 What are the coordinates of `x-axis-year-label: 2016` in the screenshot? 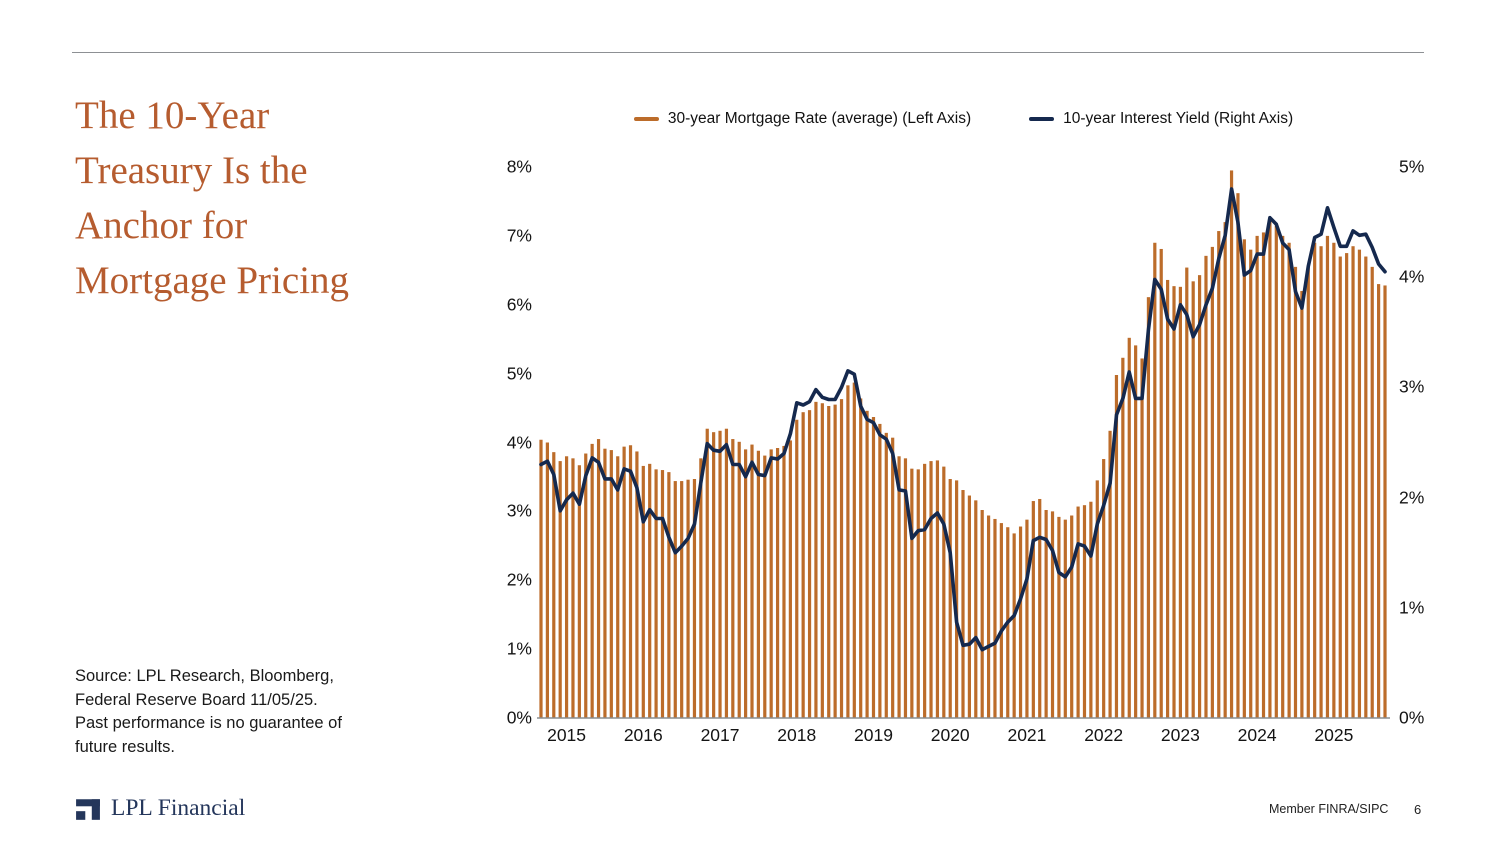 It's located at (643, 735).